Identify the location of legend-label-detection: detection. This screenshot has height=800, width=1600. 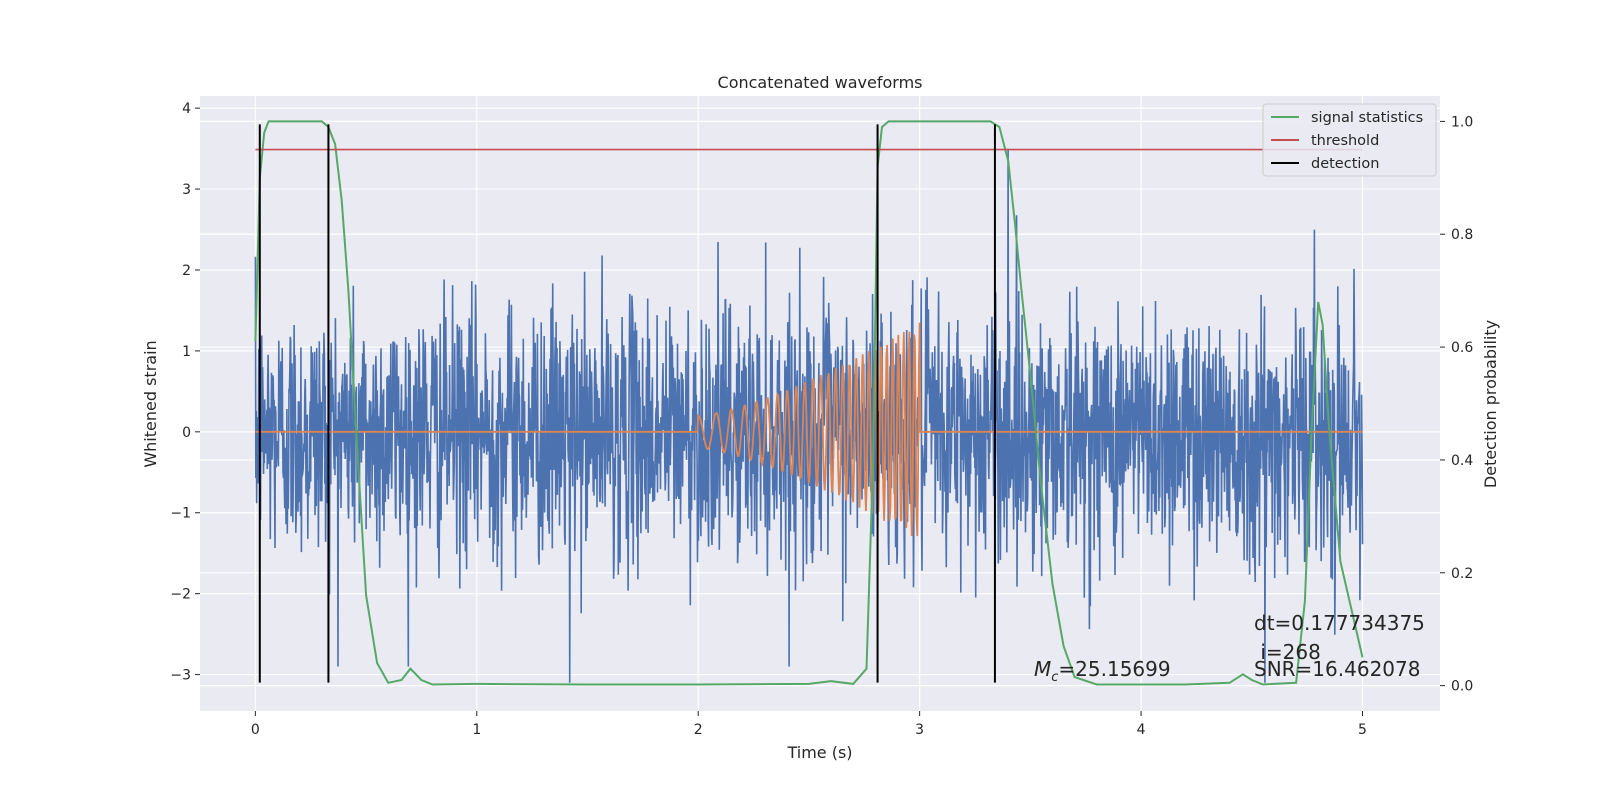
(1345, 164).